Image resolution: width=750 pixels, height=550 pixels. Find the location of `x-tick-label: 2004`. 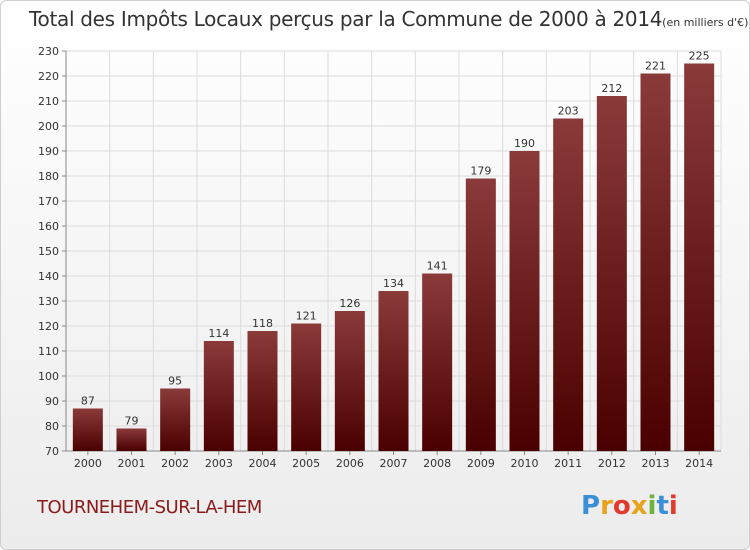

x-tick-label: 2004 is located at coordinates (263, 463).